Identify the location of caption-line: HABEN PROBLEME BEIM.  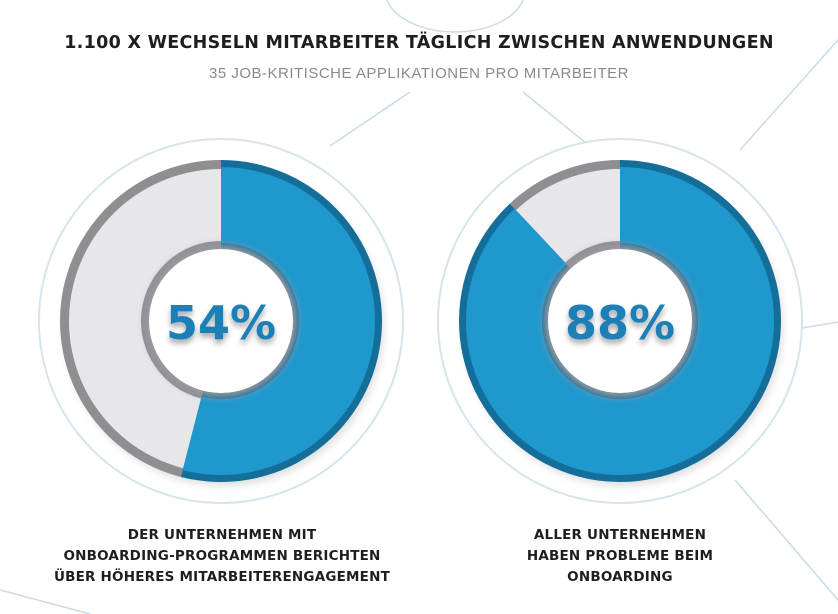
(620, 556).